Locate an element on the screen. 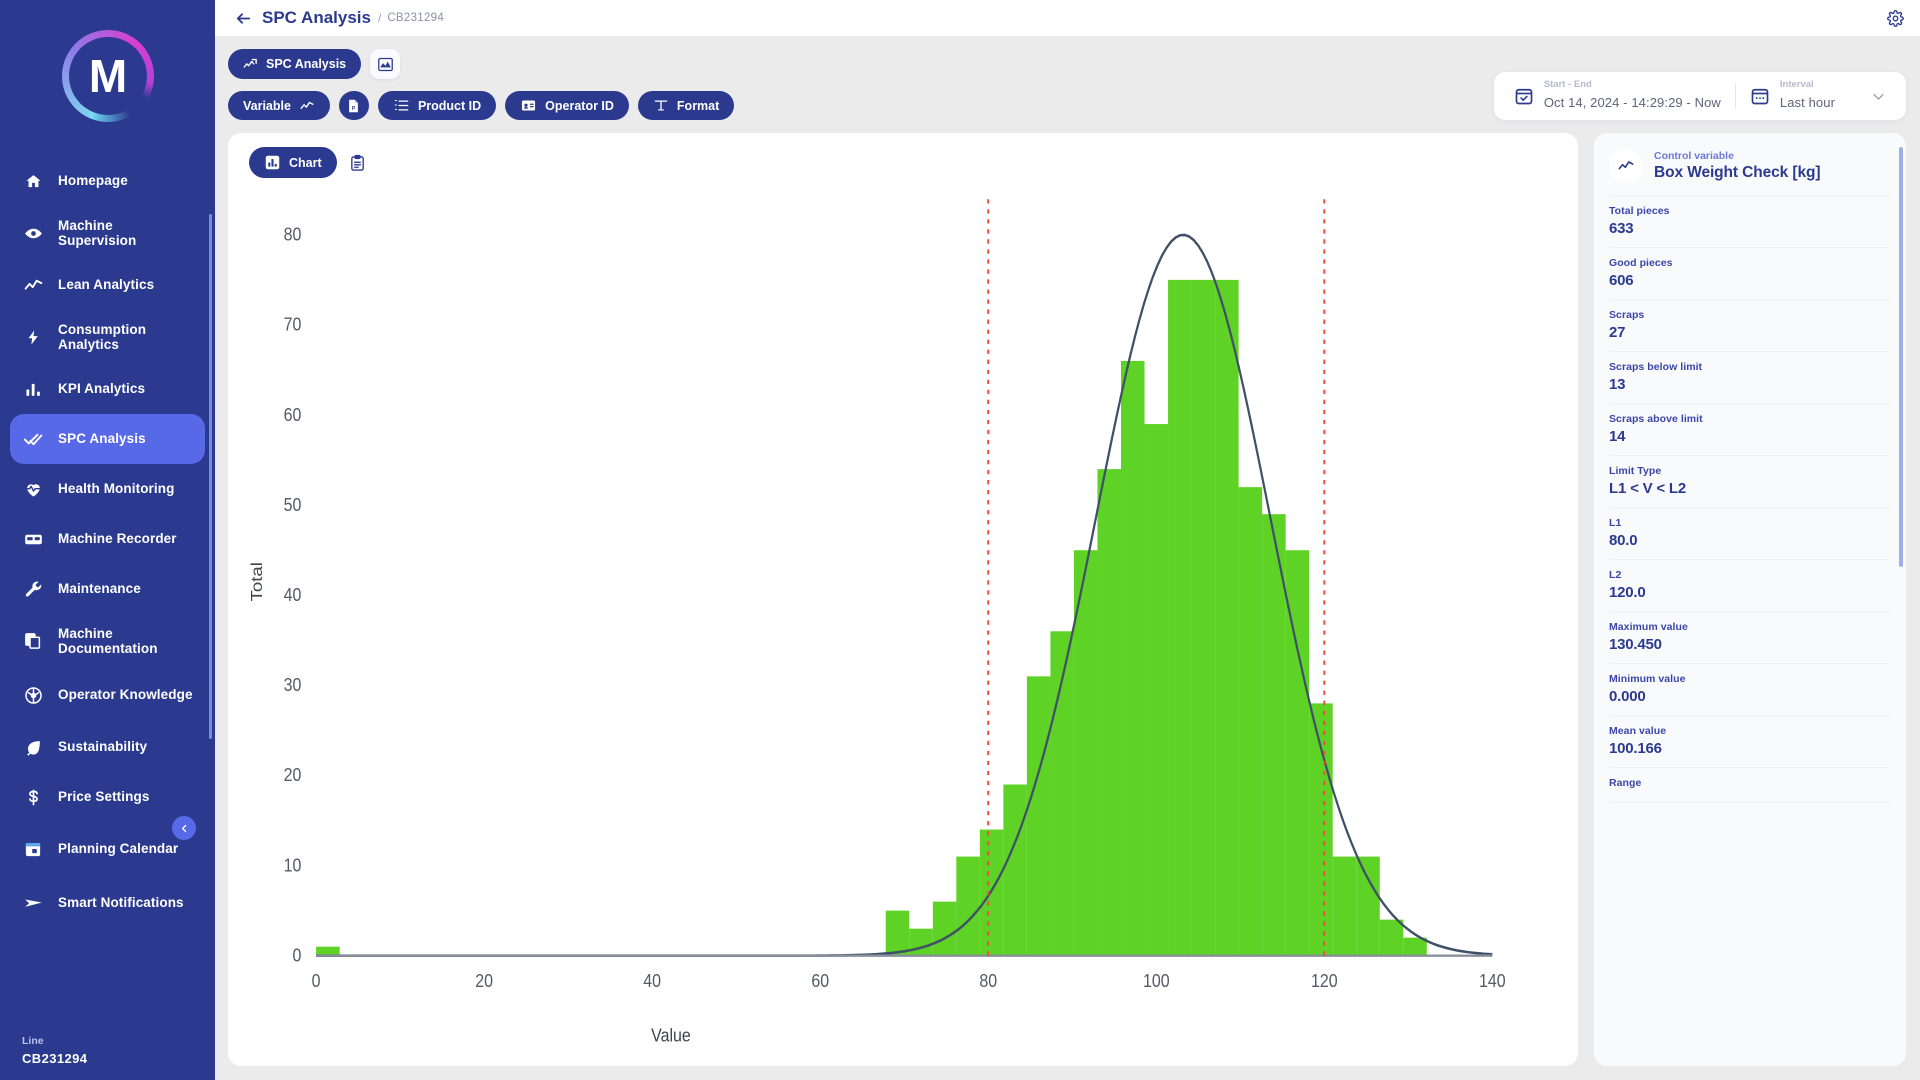 The width and height of the screenshot is (1920, 1080). sidebar-scrollbar is located at coordinates (210, 476).